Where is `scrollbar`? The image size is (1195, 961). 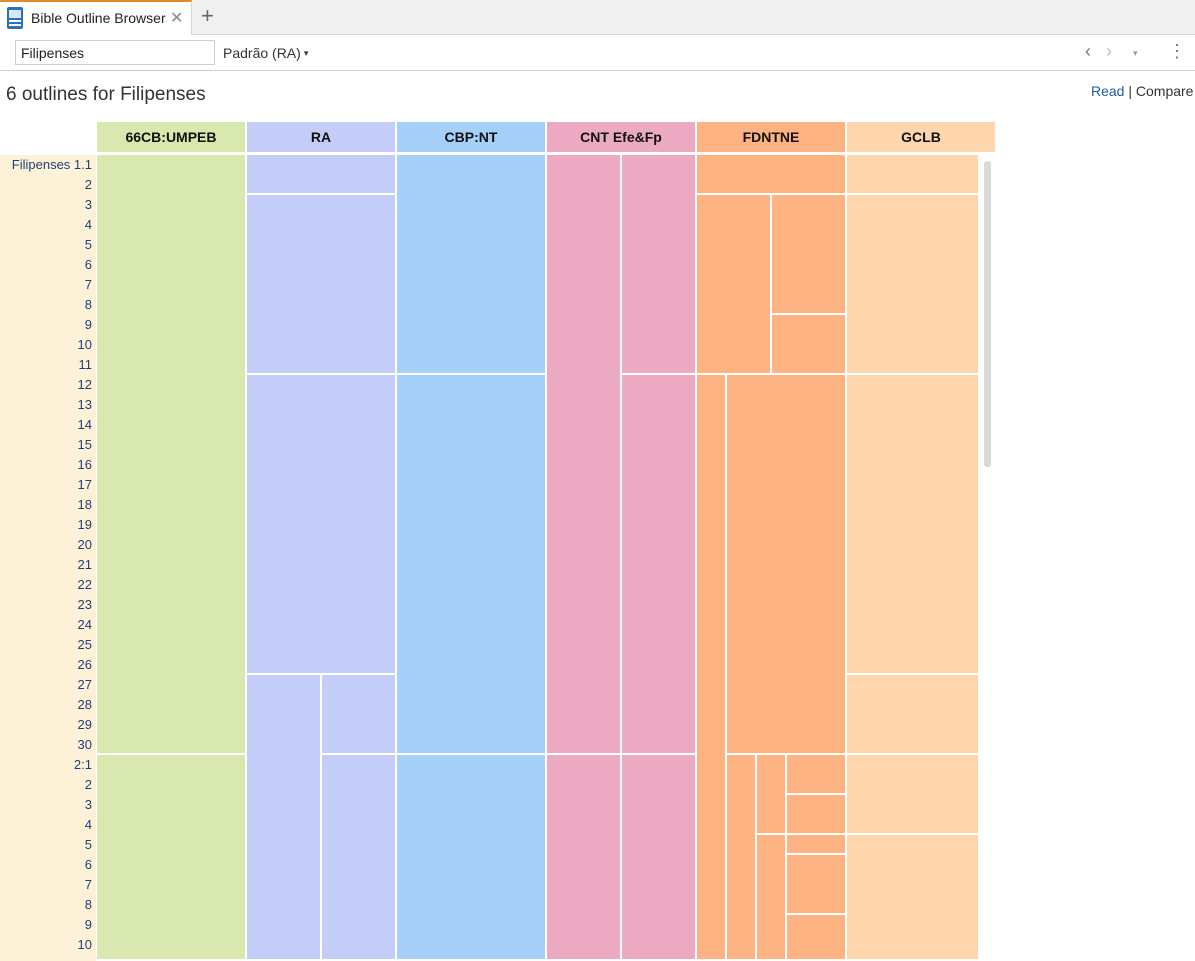 scrollbar is located at coordinates (987, 314).